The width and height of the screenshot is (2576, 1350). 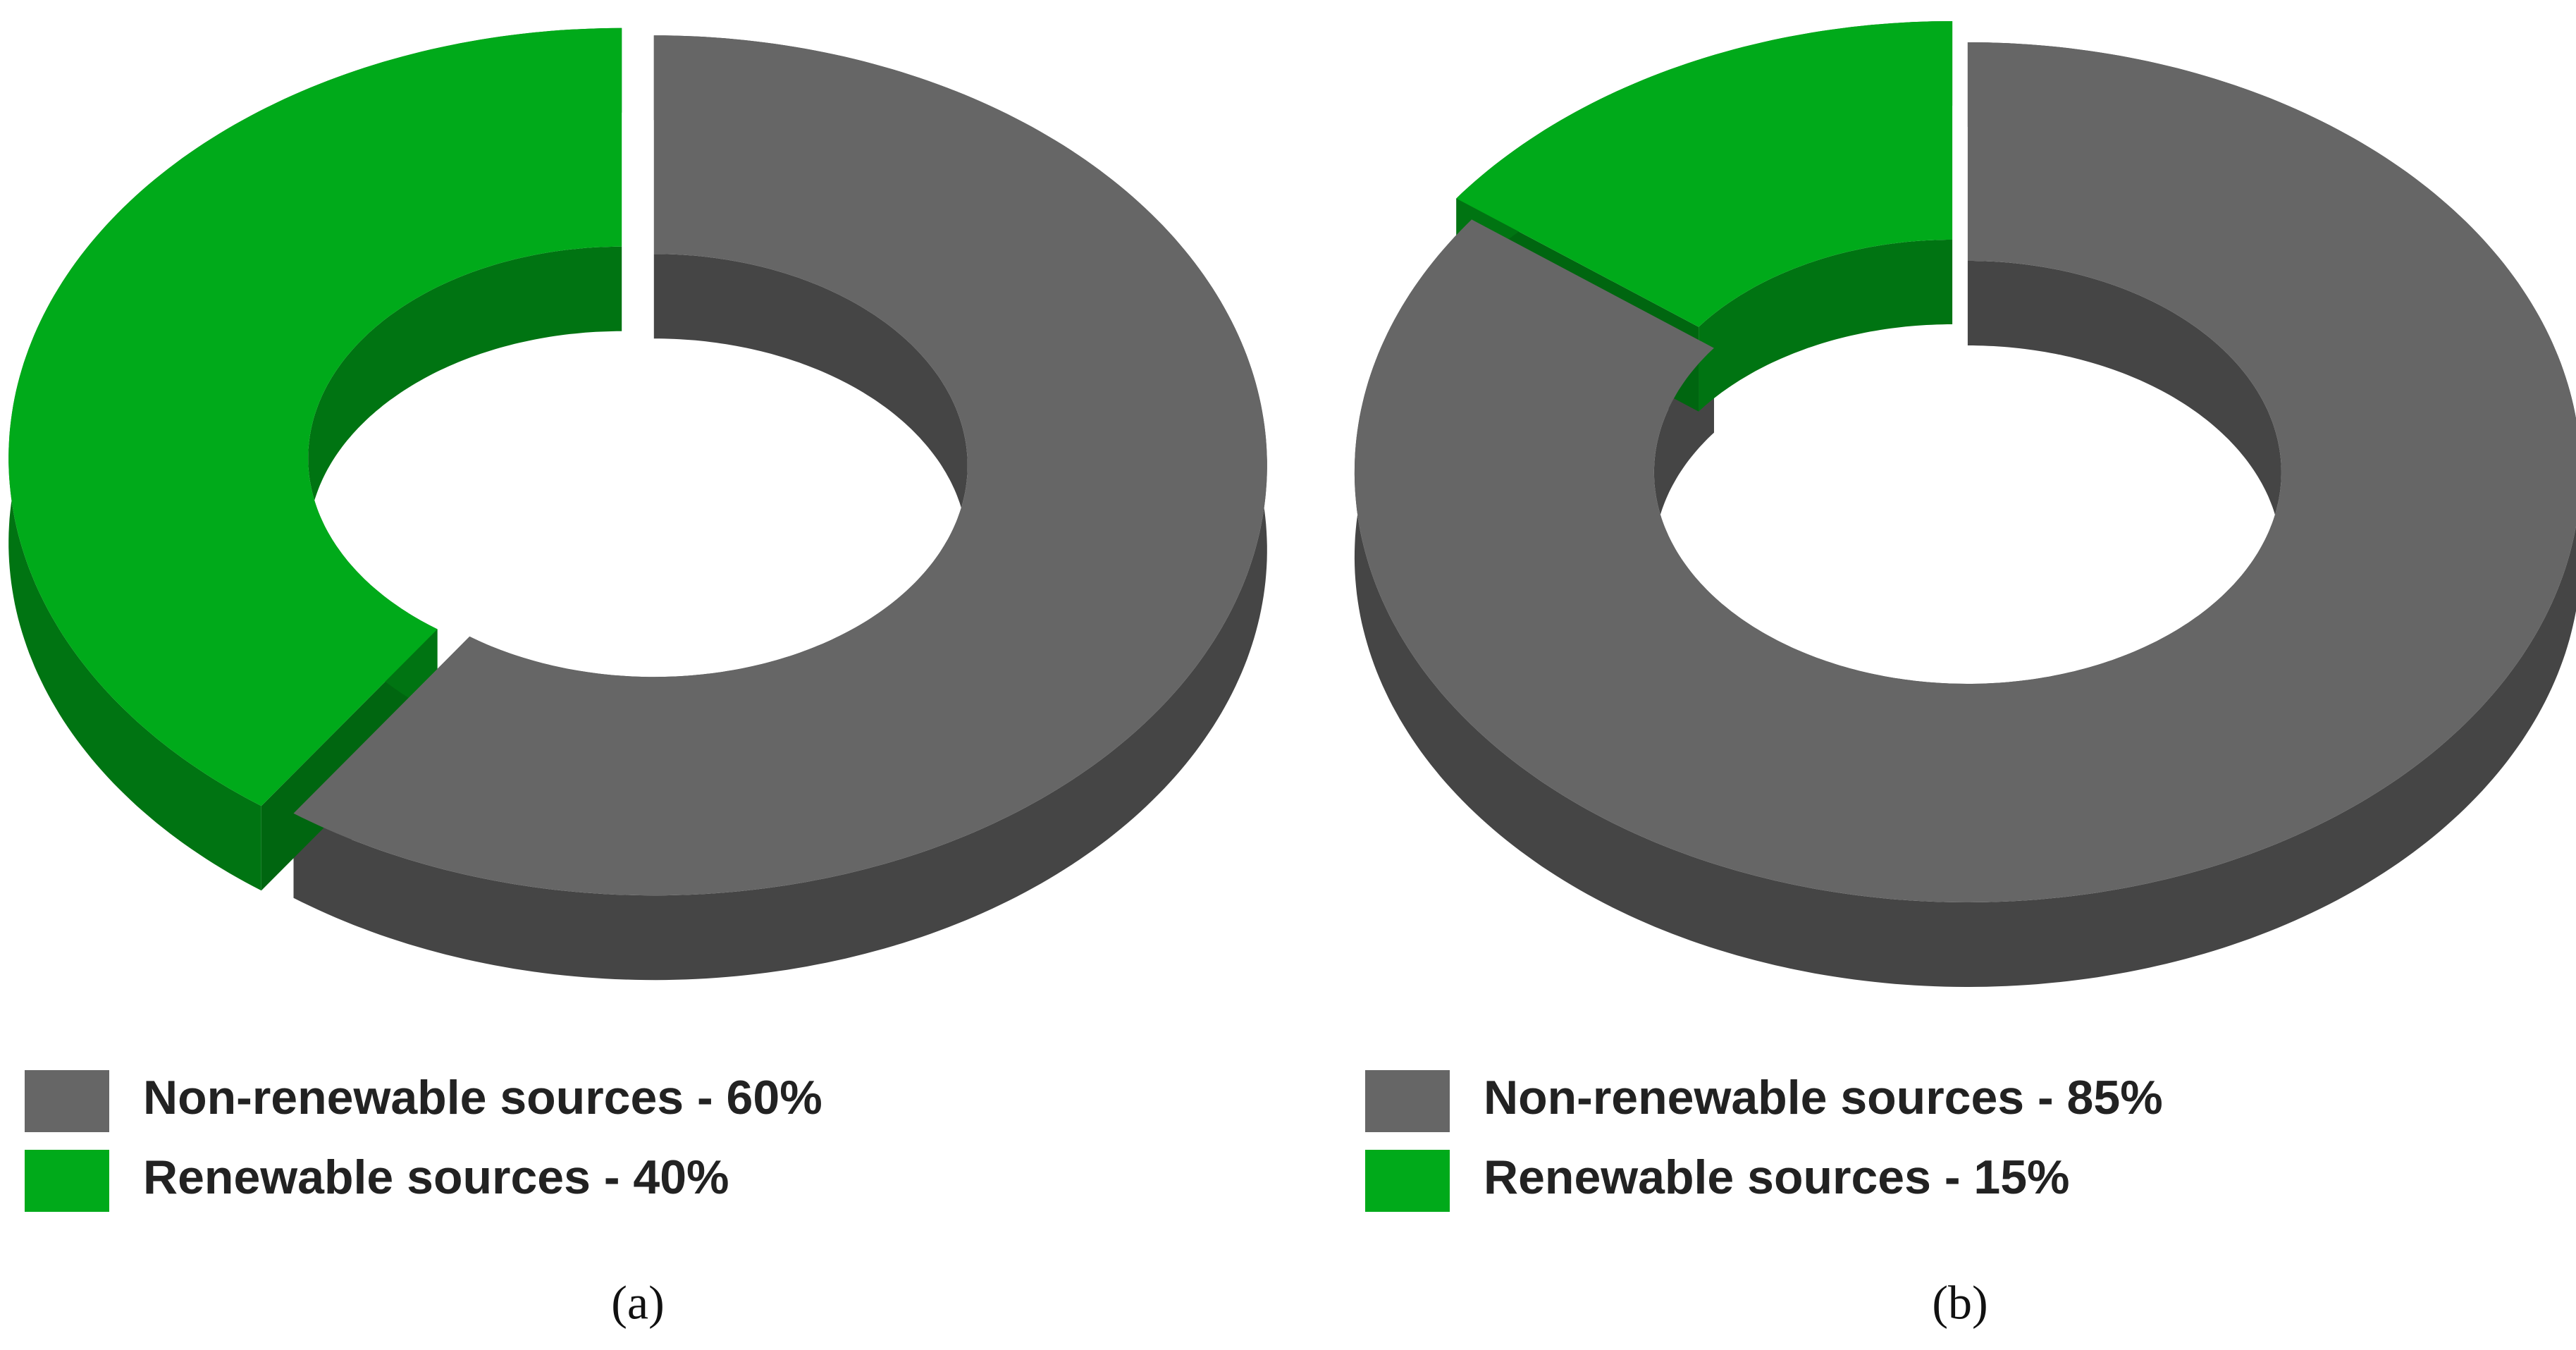 I want to click on legend-label: Renewable sources - 40%, so click(x=436, y=1177).